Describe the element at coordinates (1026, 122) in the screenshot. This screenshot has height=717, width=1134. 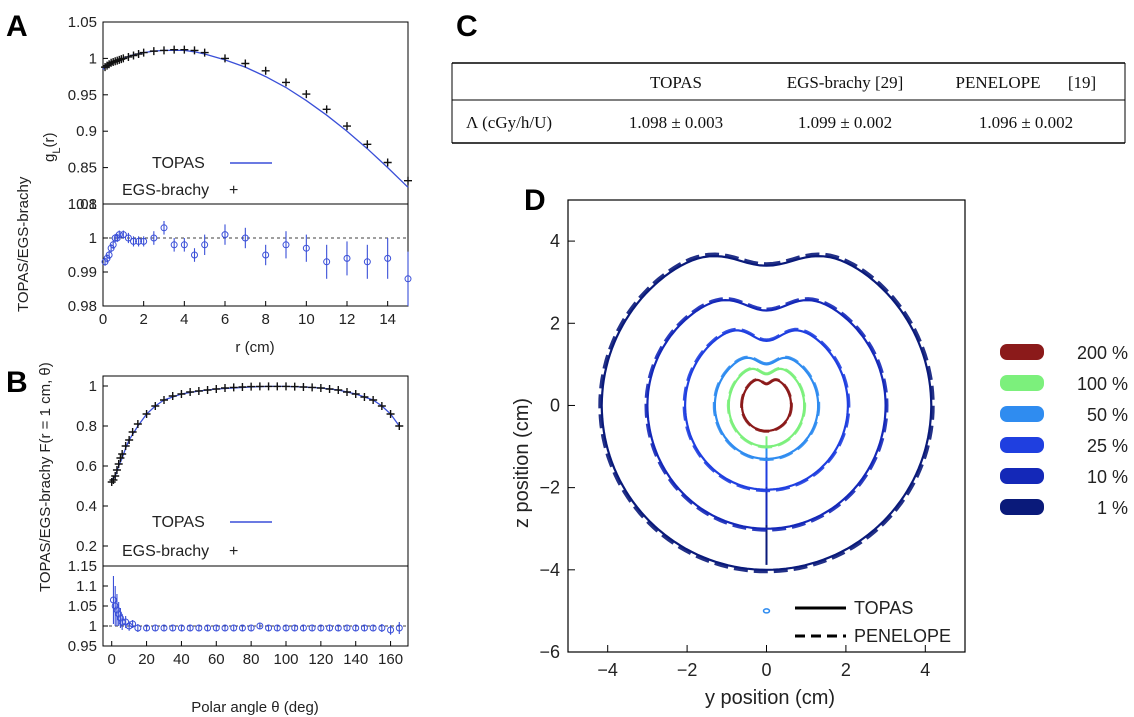
I see `table-value-penelope: 1.096 ± 0.002` at that location.